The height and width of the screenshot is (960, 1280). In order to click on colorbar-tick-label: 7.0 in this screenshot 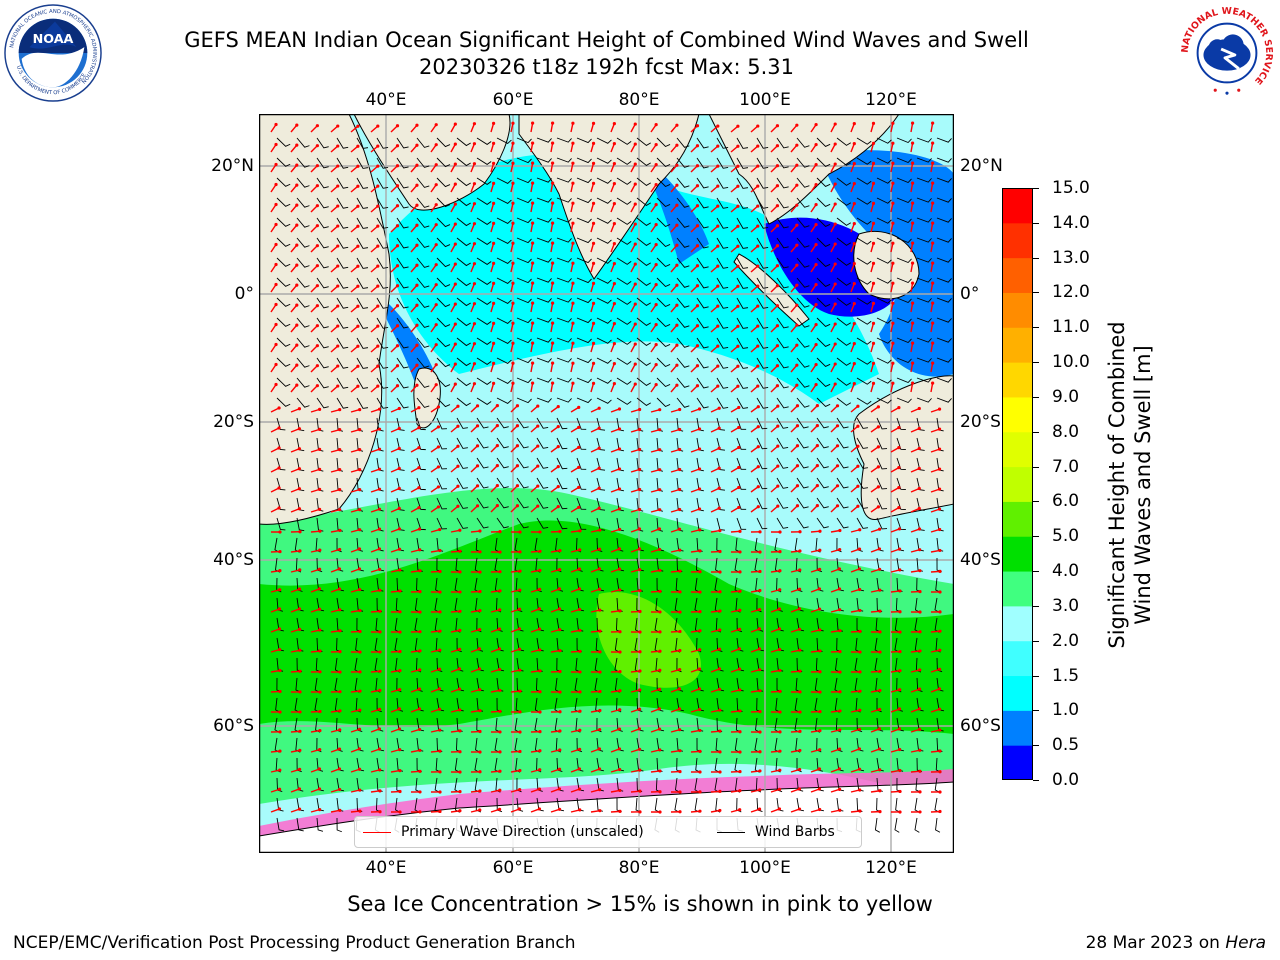, I will do `click(1066, 466)`.